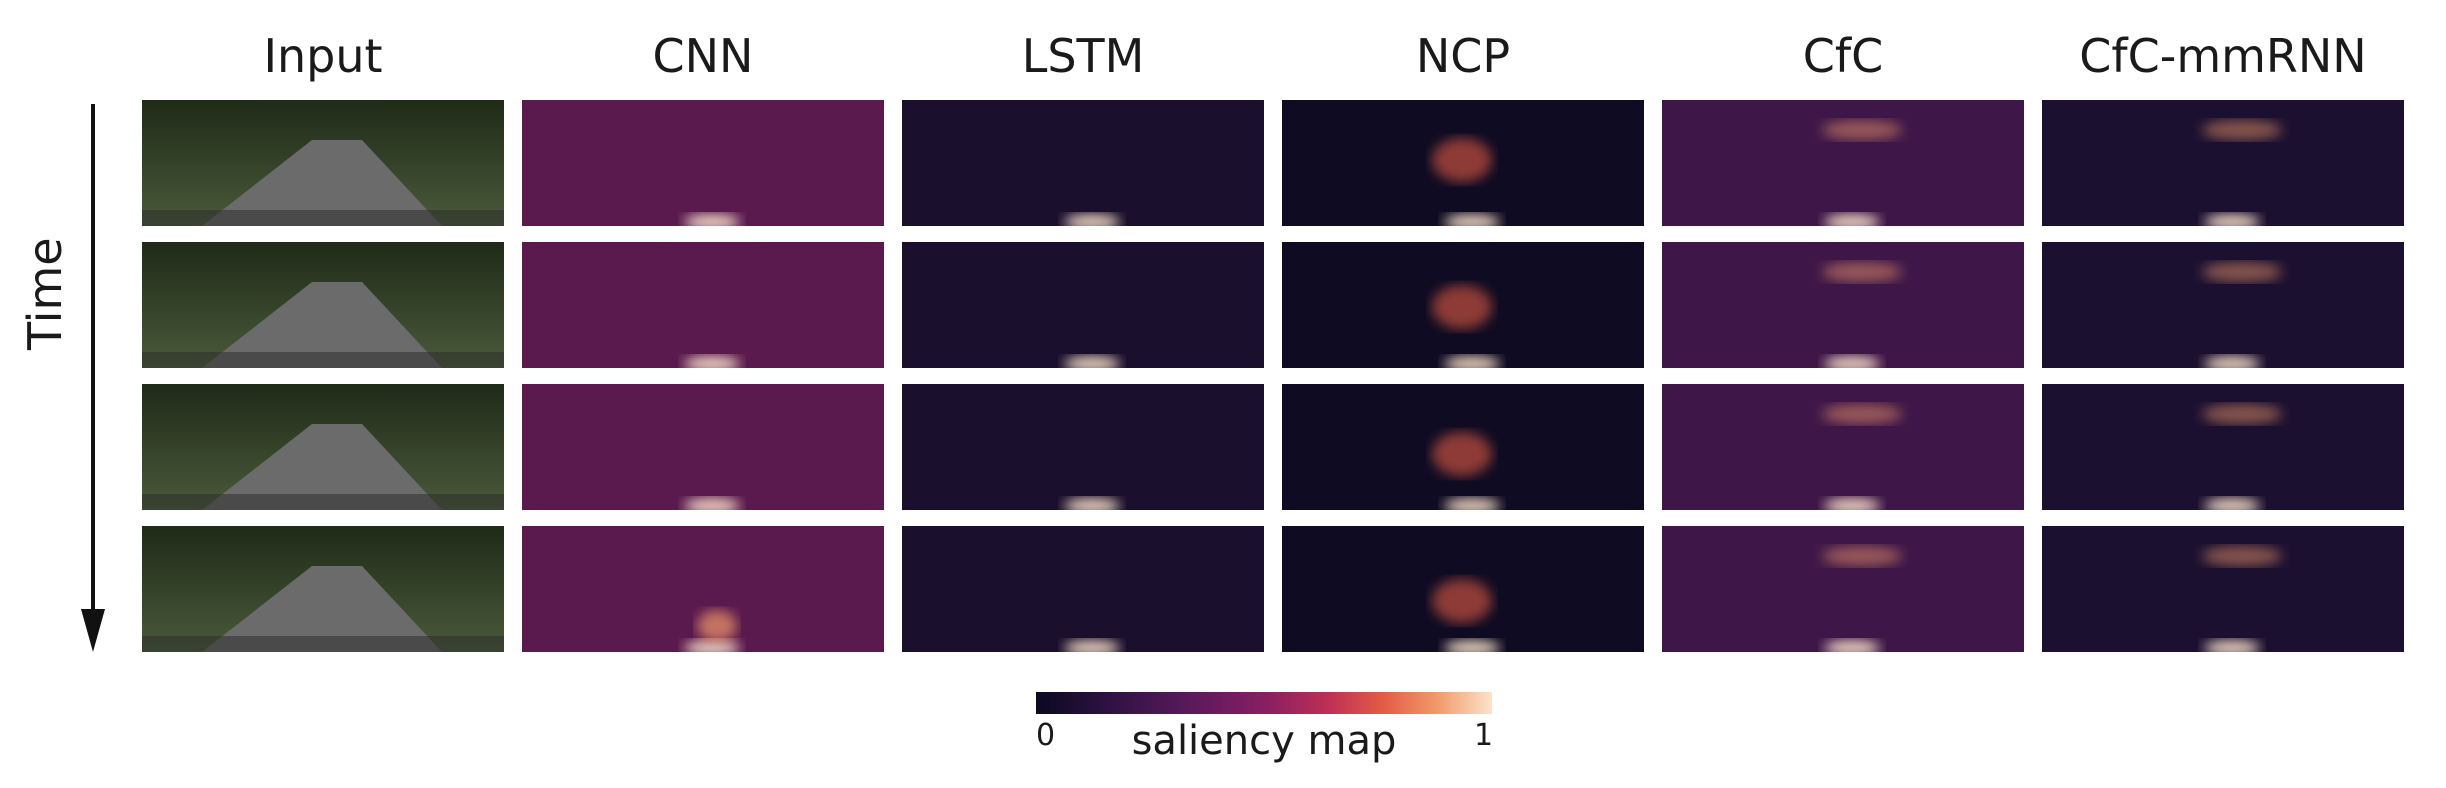 This screenshot has width=2446, height=788. What do you see at coordinates (93, 378) in the screenshot?
I see `time-arrow-icon` at bounding box center [93, 378].